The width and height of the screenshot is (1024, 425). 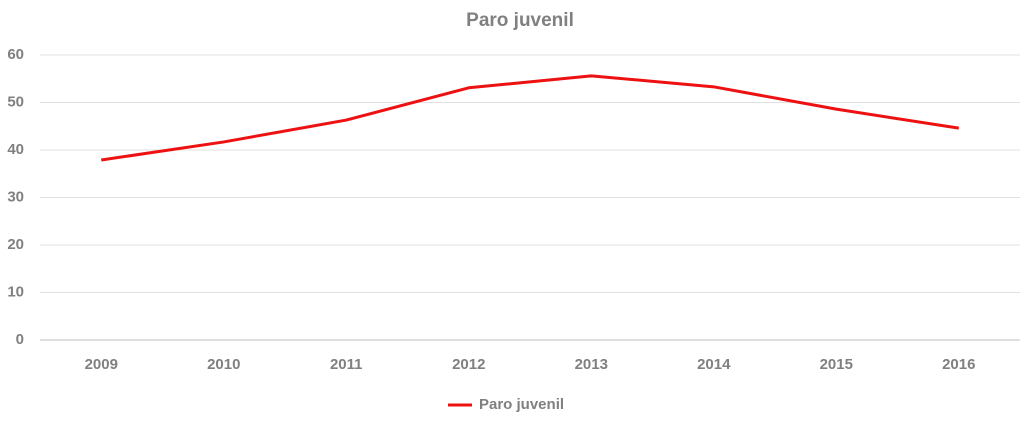 What do you see at coordinates (958, 364) in the screenshot?
I see `x-tick-label: 2016` at bounding box center [958, 364].